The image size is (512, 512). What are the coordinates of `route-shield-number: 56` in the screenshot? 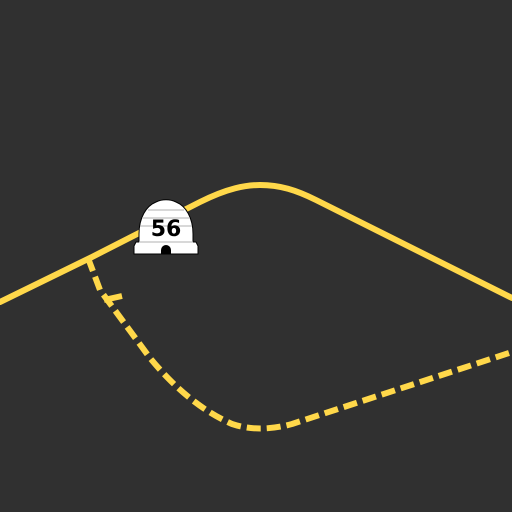 It's located at (166, 229).